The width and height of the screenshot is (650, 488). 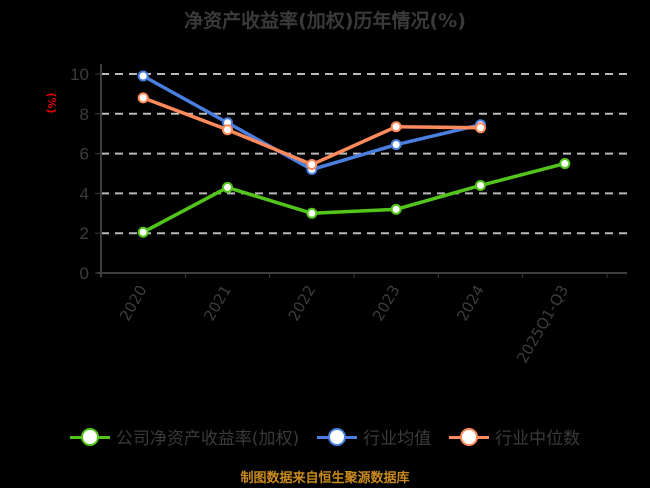 I want to click on y-tick-label: 0, so click(x=84, y=273).